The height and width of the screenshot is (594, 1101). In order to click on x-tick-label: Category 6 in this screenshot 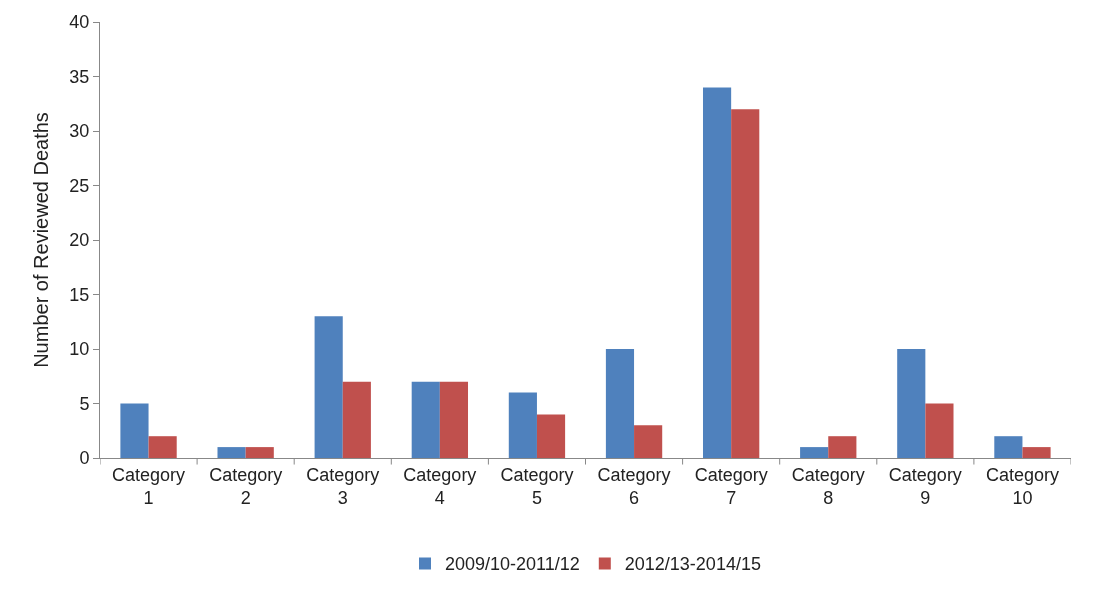, I will do `click(634, 486)`.